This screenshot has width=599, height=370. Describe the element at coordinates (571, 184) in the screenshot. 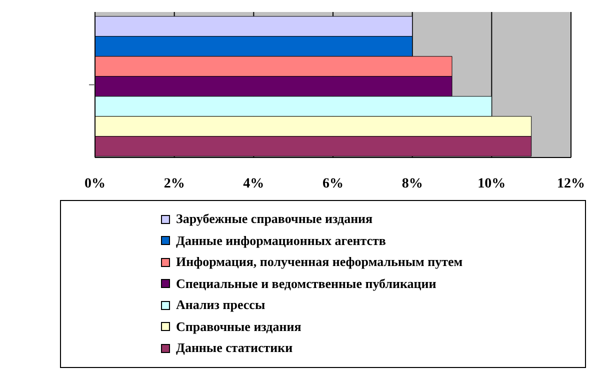

I see `x-tick-label: 12%` at that location.